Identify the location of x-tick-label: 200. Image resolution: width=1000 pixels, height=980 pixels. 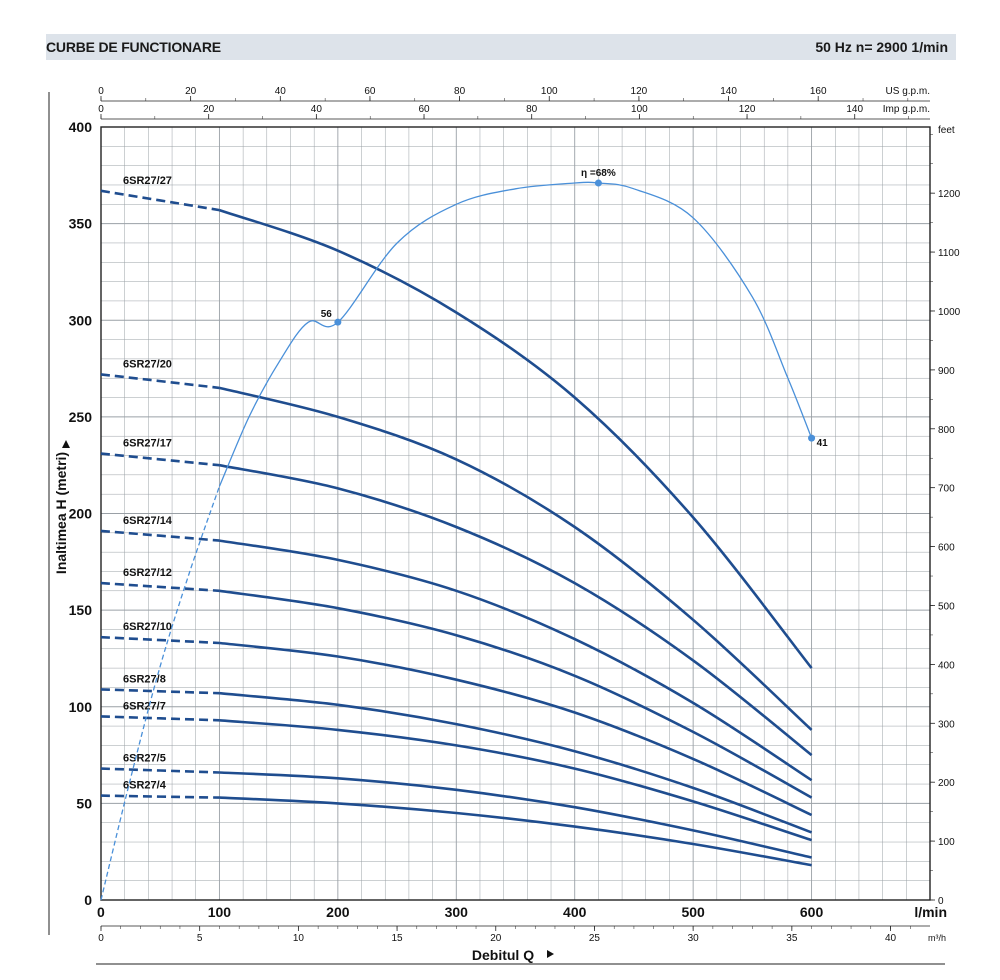
(338, 912).